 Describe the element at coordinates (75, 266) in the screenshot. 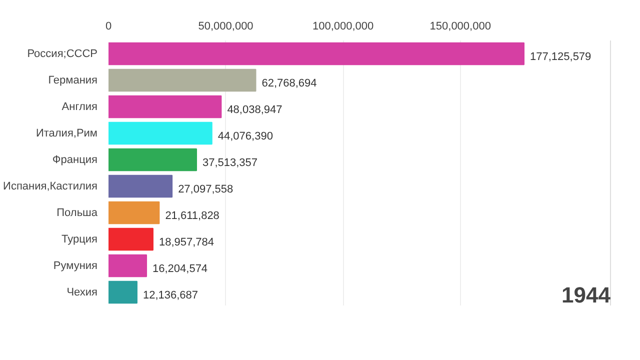

I see `y-tick-label: Румуния` at that location.